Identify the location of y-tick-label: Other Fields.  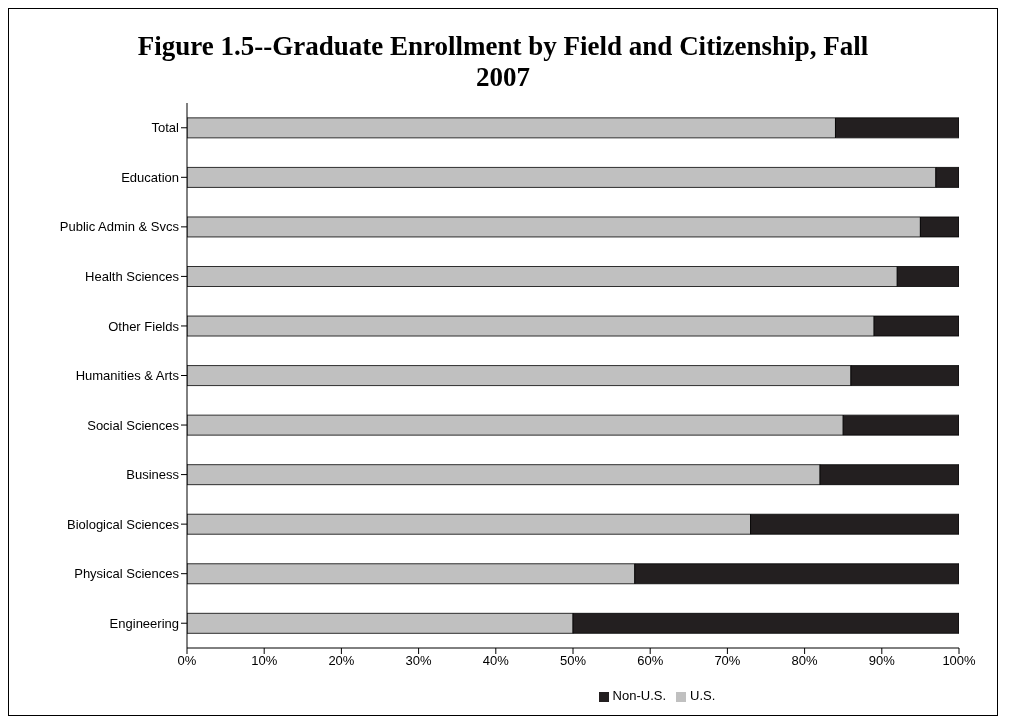
(144, 326).